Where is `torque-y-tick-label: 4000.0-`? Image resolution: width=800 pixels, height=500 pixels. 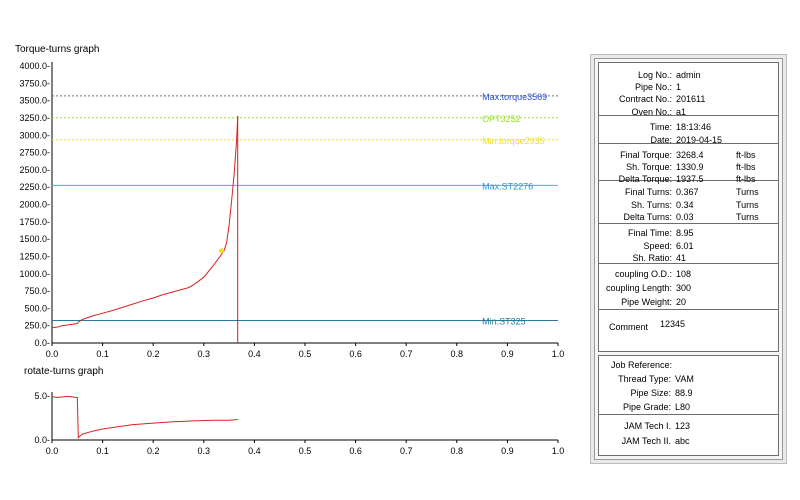
torque-y-tick-label: 4000.0- is located at coordinates (34, 66).